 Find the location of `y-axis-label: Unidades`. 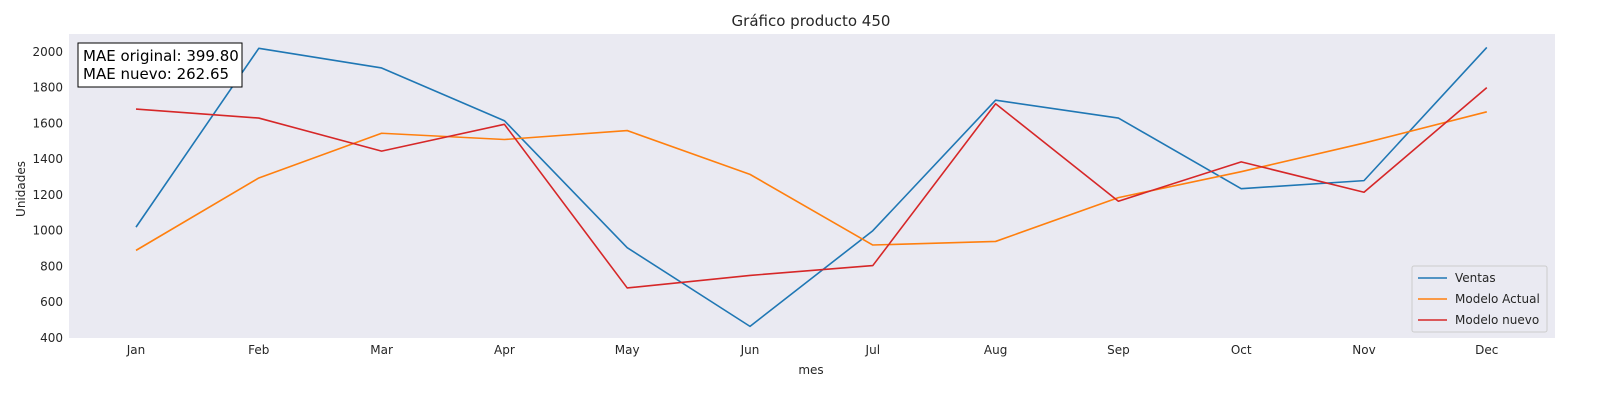

y-axis-label: Unidades is located at coordinates (21, 189).